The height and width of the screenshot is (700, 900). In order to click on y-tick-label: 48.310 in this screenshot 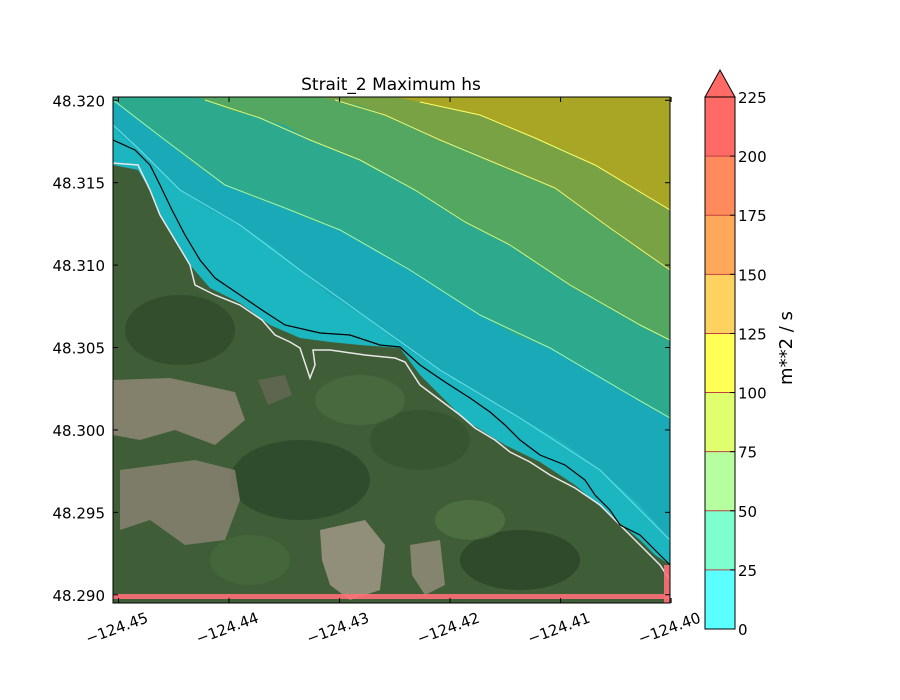, I will do `click(79, 266)`.